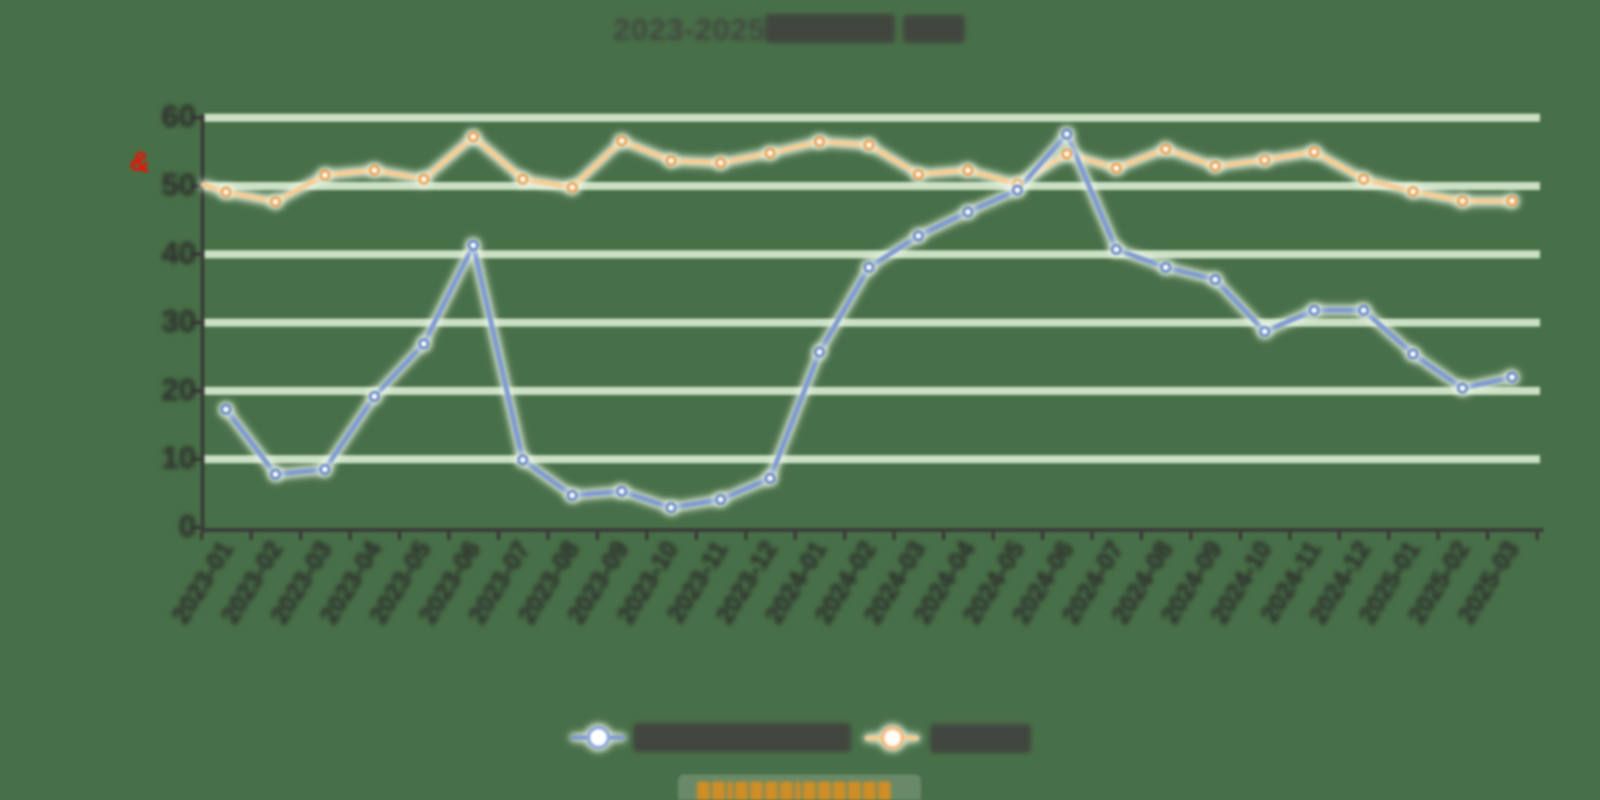 The width and height of the screenshot is (1600, 800). Describe the element at coordinates (179, 252) in the screenshot. I see `svg-text: 40` at that location.